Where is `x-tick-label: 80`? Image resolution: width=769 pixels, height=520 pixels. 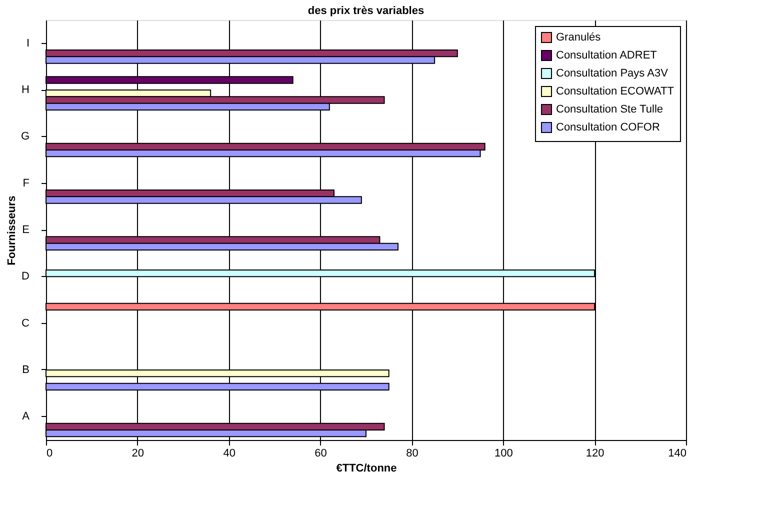
x-tick-label: 80 is located at coordinates (412, 454).